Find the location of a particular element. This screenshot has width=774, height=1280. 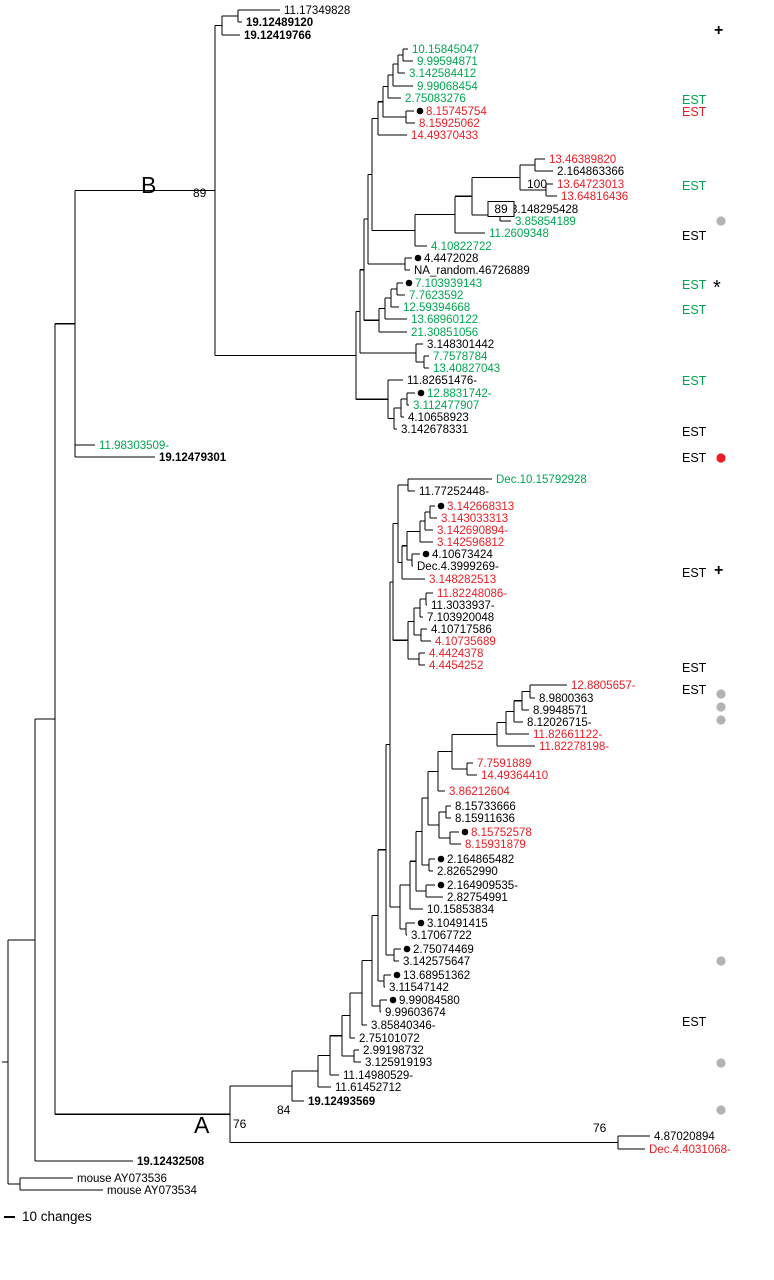

taxon-label: 3.142678331 is located at coordinates (434, 430).